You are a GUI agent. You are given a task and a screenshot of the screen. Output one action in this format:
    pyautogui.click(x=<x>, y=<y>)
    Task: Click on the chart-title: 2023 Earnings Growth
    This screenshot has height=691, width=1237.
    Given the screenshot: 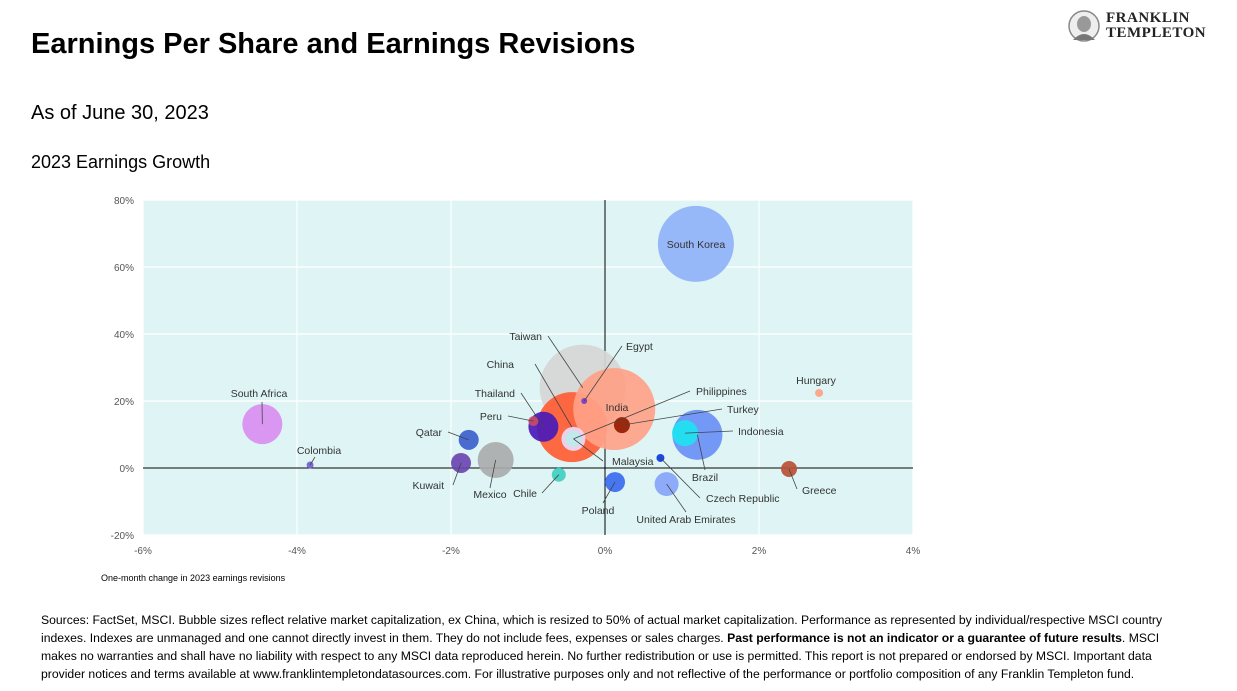 What is the action you would take?
    pyautogui.click(x=121, y=162)
    